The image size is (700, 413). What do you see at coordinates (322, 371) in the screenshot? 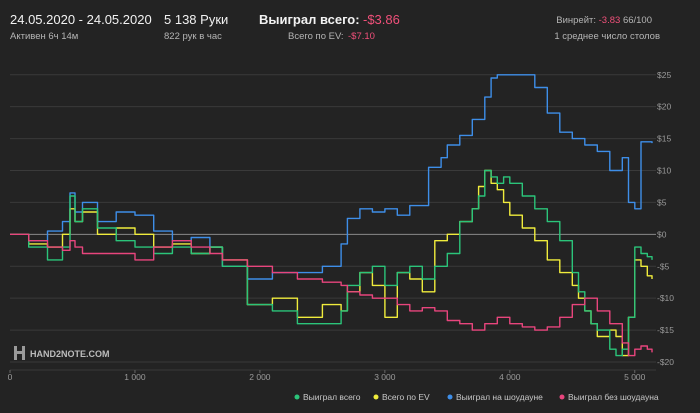
I see `x-axis-ticks` at bounding box center [322, 371].